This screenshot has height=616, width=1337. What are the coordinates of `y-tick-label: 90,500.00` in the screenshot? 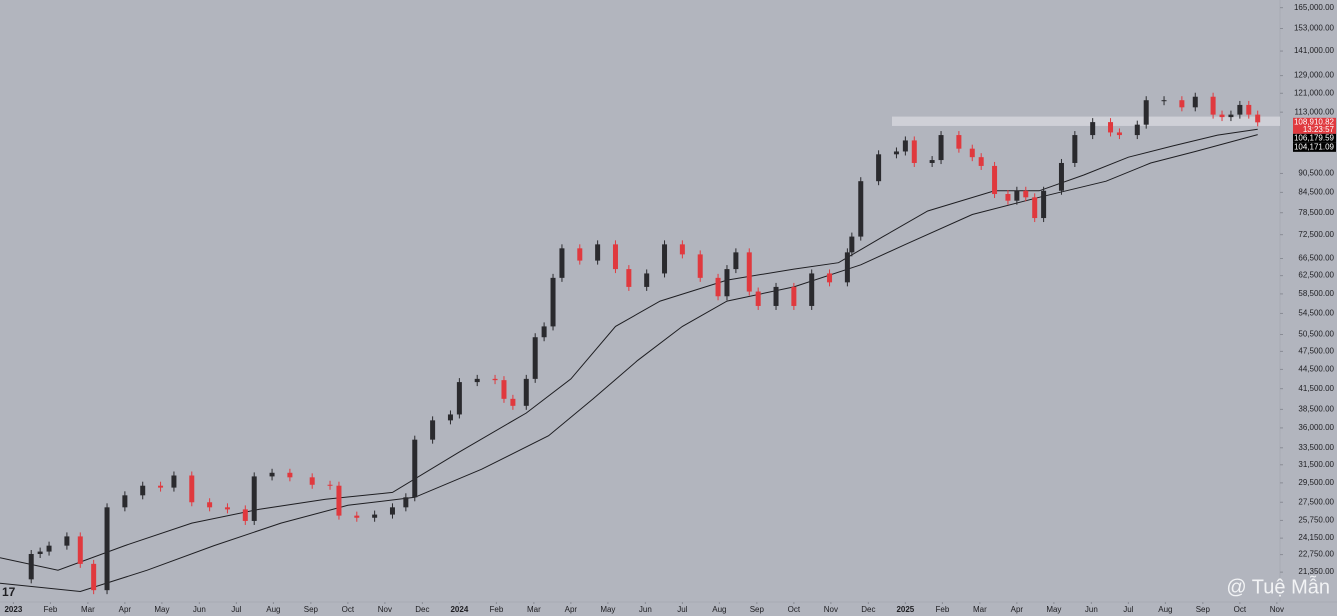 It's located at (1316, 173).